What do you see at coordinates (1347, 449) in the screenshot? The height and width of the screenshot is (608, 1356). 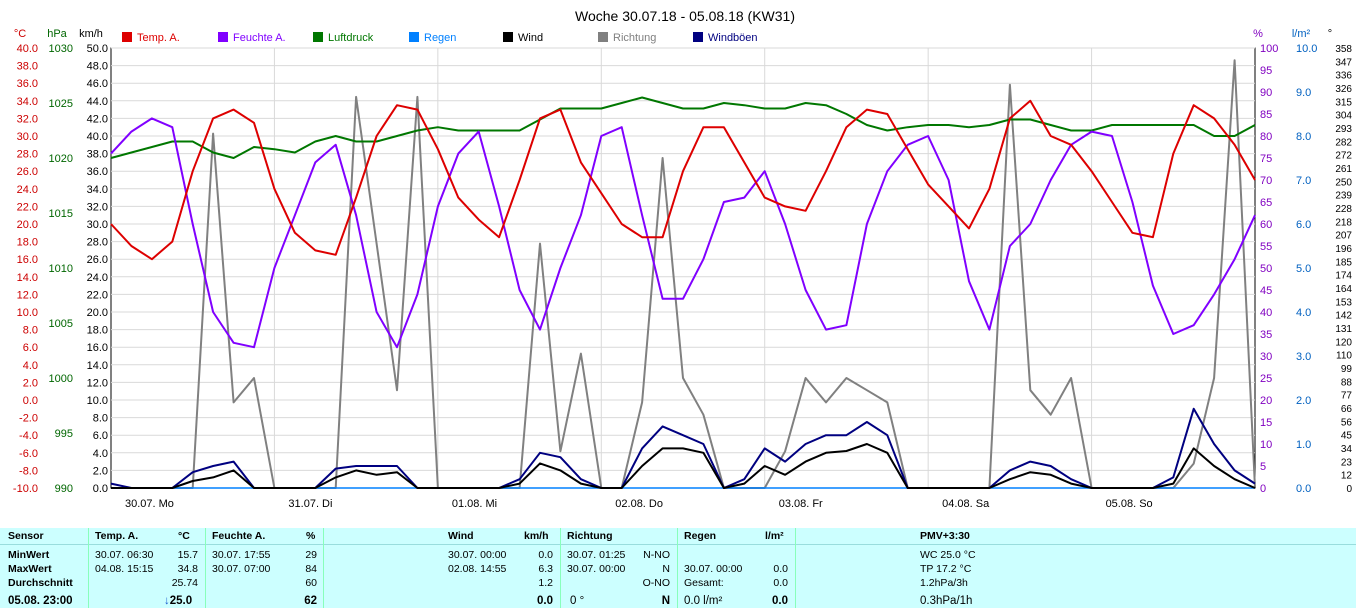 I see `direction-tick-label: 34` at bounding box center [1347, 449].